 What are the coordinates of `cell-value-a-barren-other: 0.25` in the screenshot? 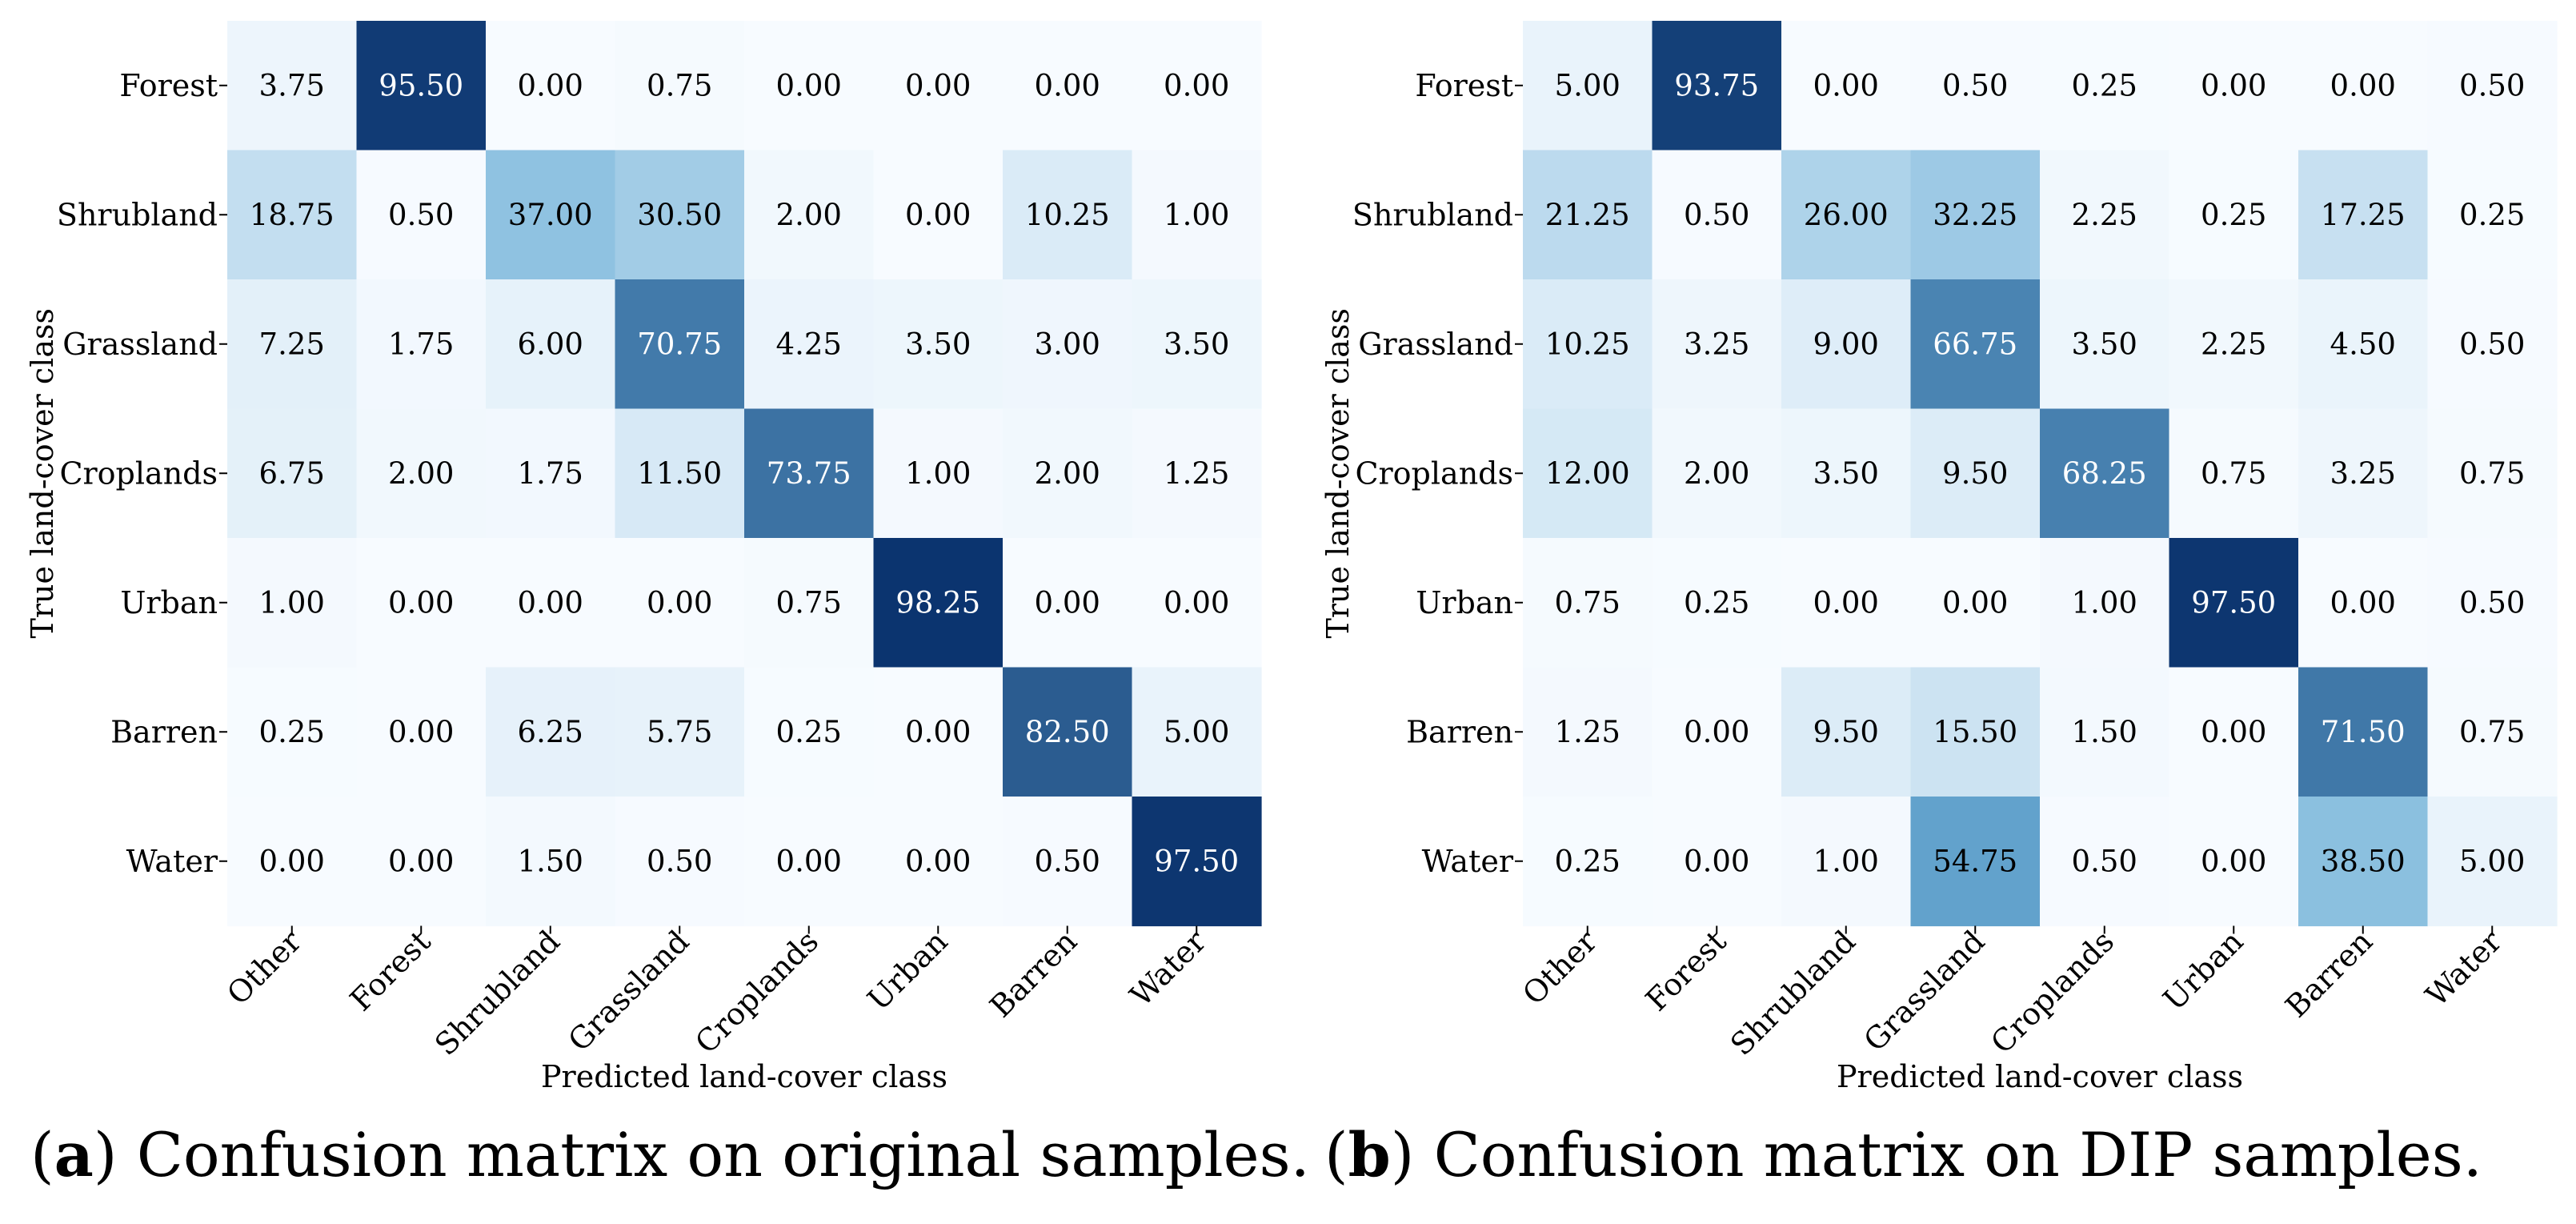 It's located at (292, 732).